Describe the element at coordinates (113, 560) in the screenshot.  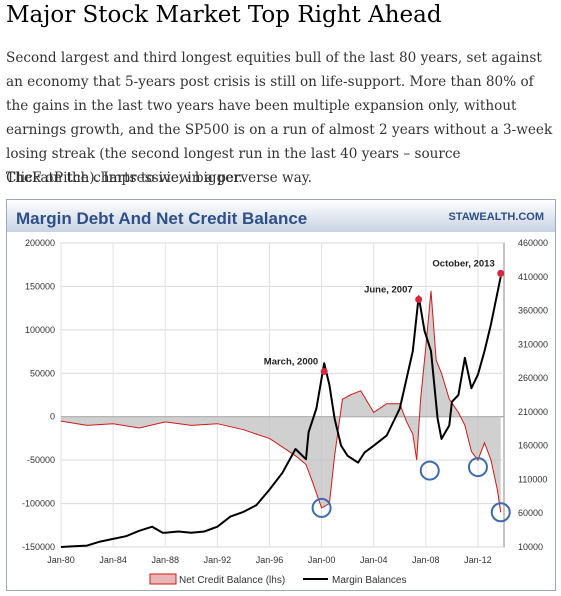
I see `x-tick-label: Jan-84` at that location.